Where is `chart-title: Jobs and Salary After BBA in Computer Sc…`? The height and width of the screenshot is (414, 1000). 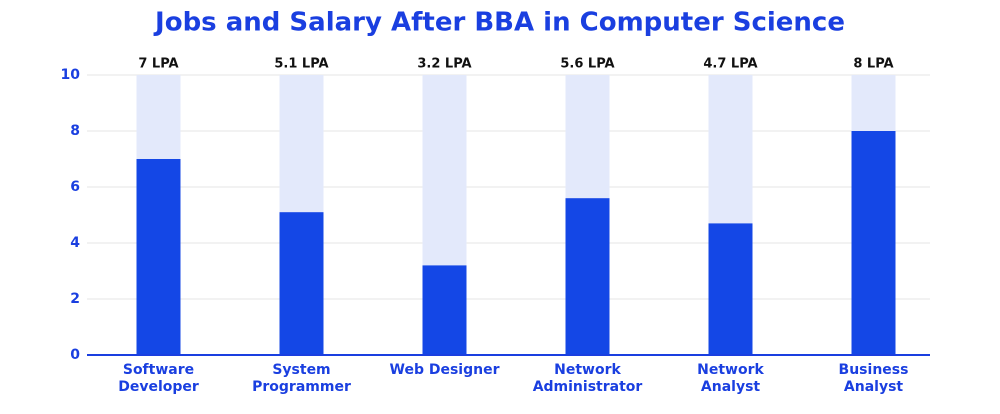
chart-title: Jobs and Salary After BBA in Computer Sc… is located at coordinates (499, 23).